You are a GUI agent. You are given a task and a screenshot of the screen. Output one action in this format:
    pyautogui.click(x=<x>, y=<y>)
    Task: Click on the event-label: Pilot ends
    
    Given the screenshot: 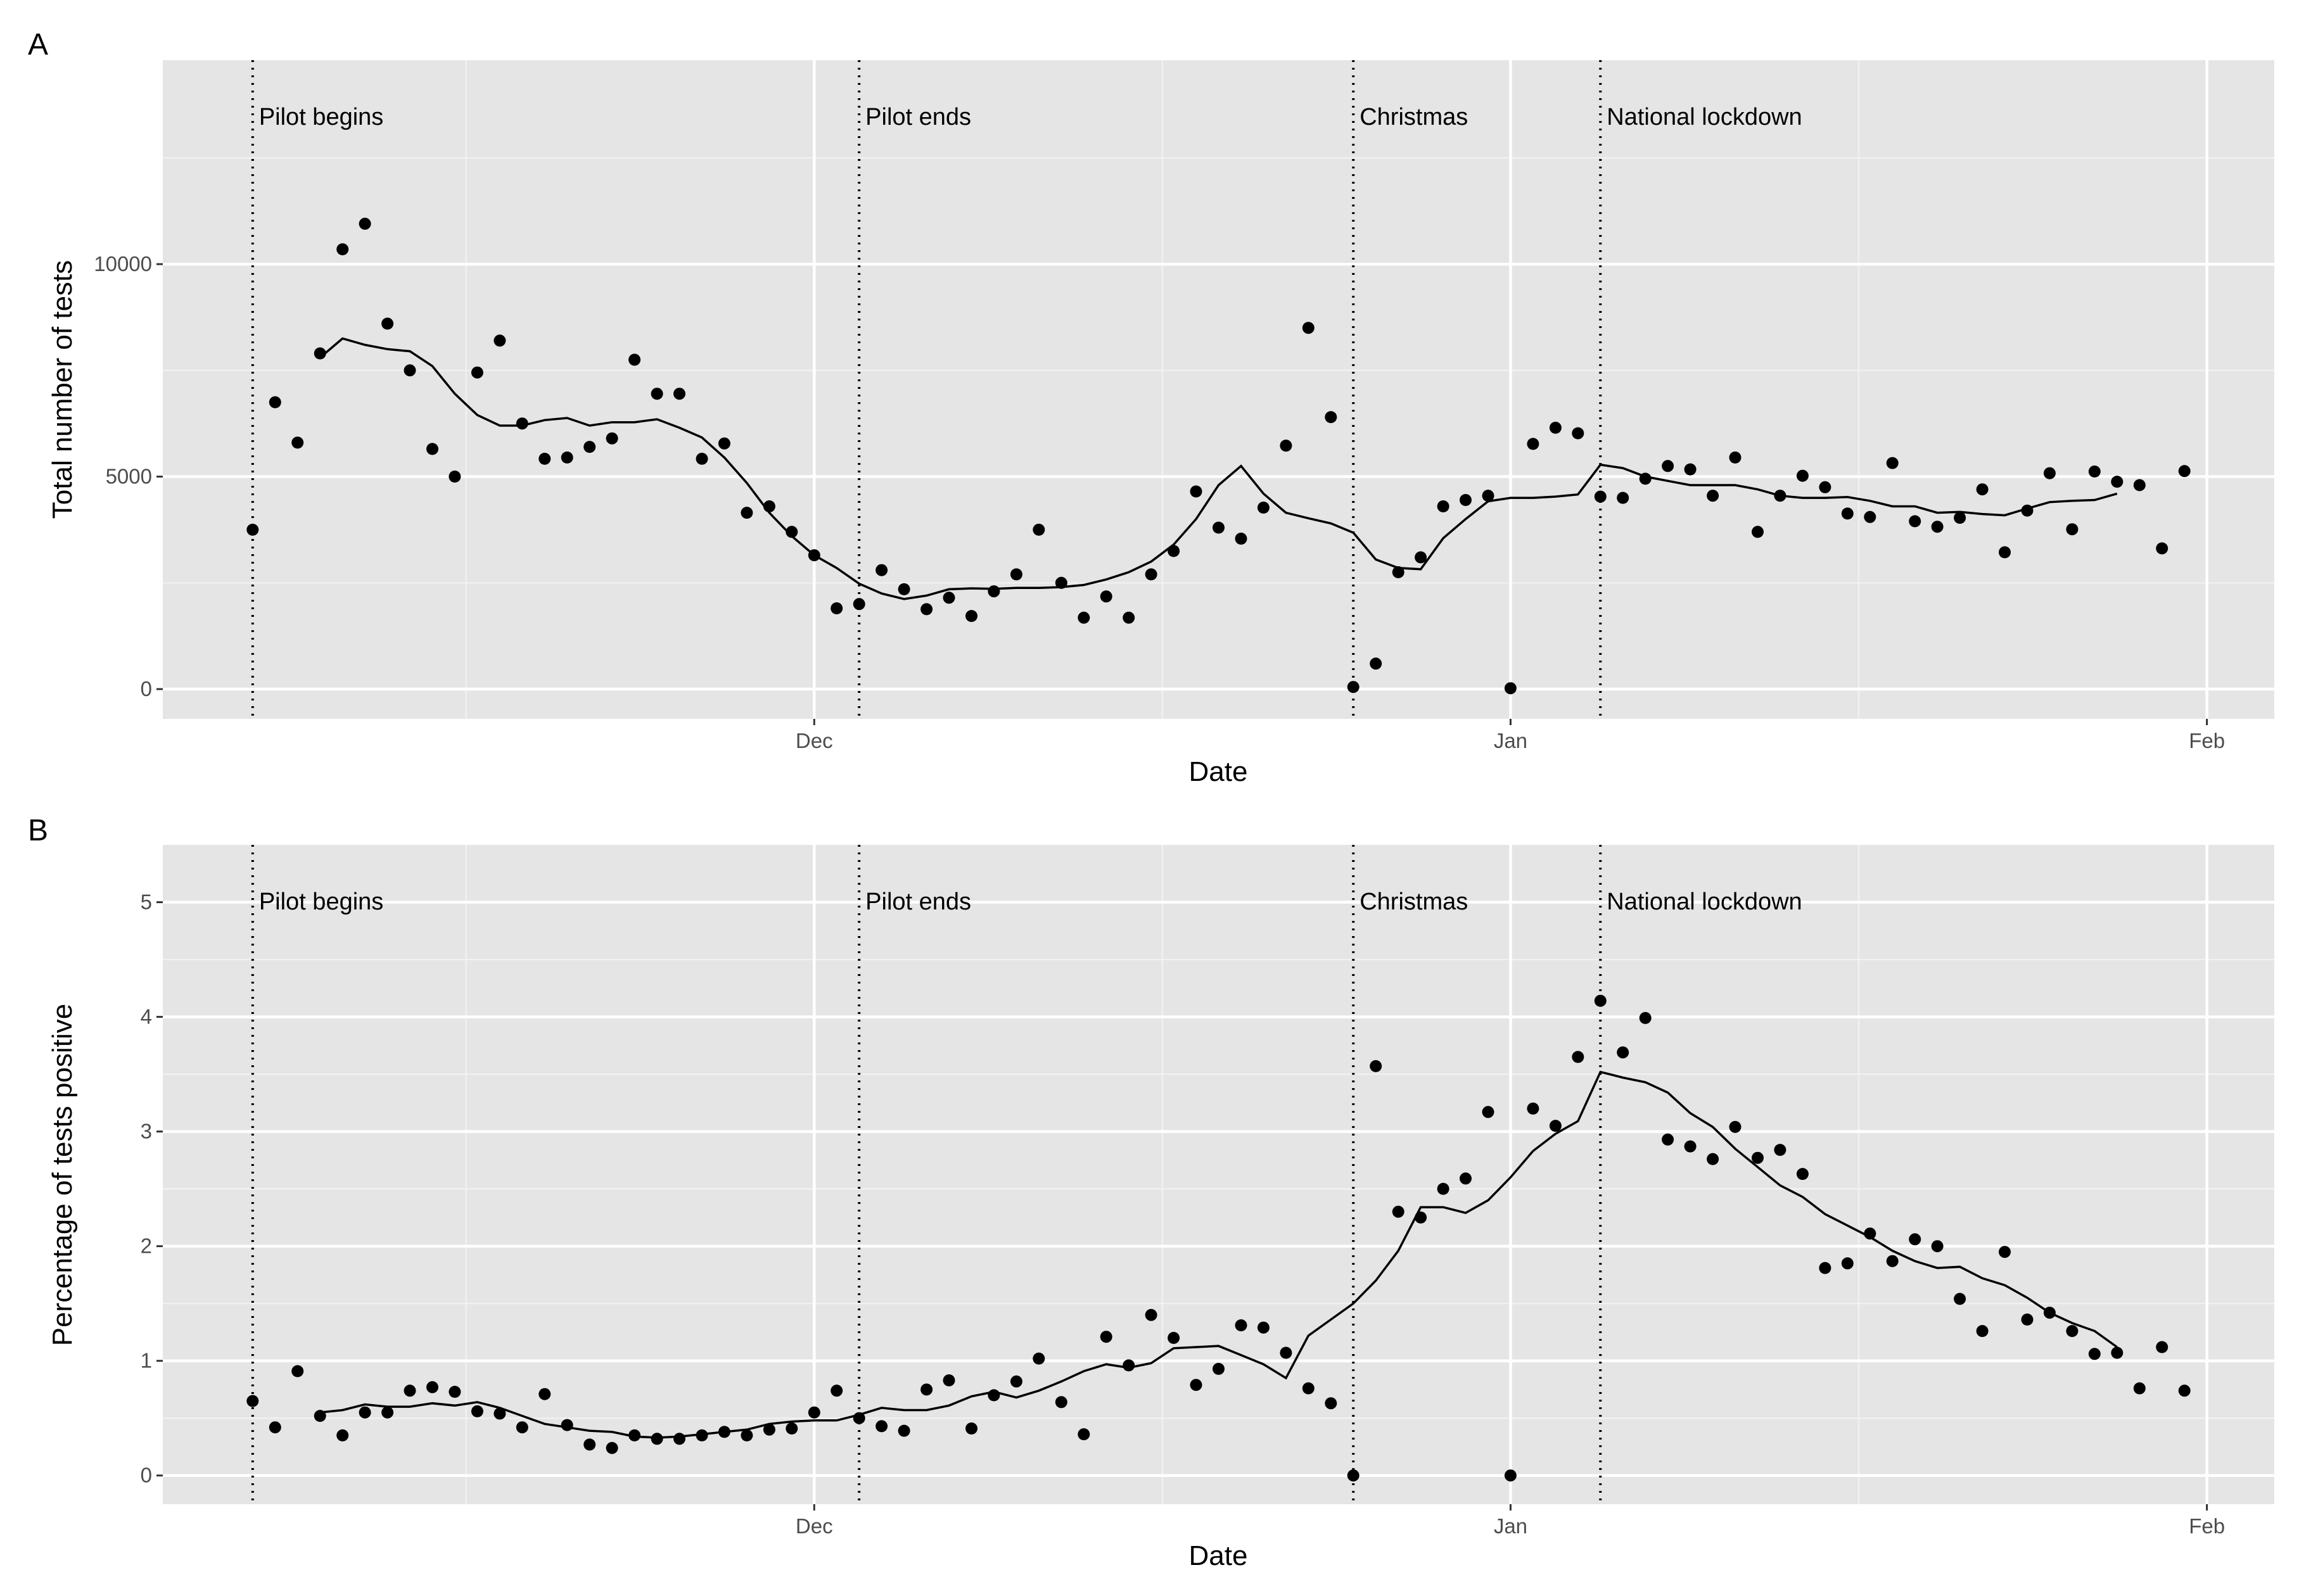 What is the action you would take?
    pyautogui.click(x=918, y=902)
    